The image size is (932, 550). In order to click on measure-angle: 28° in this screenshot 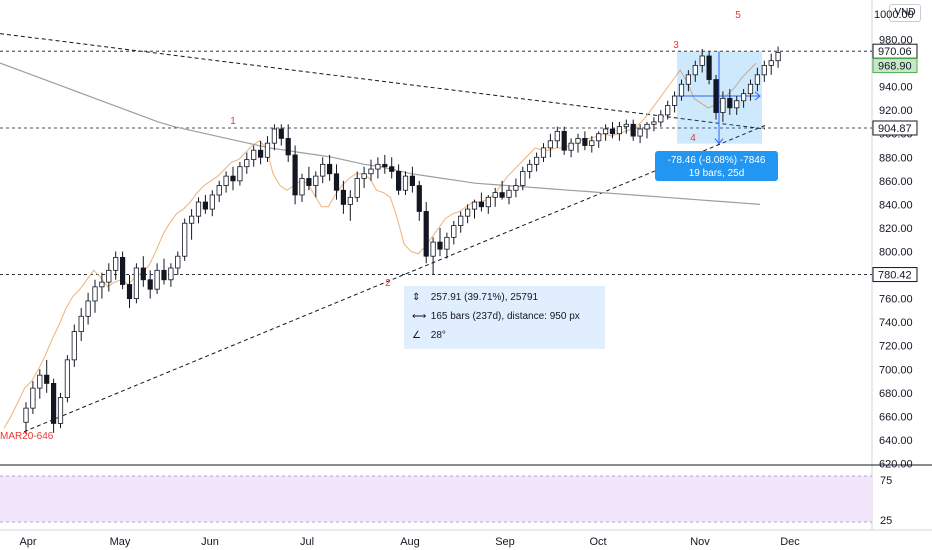, I will do `click(438, 335)`.